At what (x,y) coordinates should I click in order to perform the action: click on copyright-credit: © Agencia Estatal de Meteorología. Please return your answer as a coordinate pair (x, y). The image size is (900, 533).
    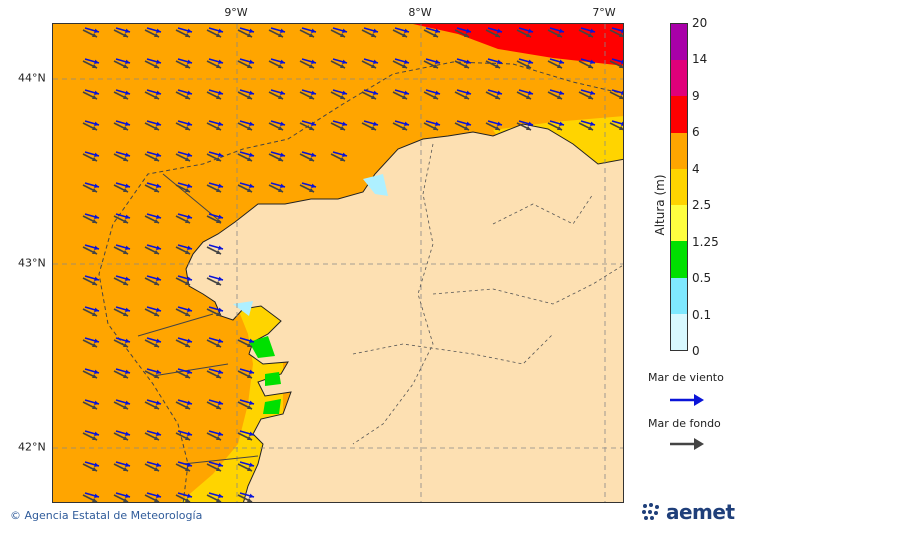
    Looking at the image, I should click on (106, 515).